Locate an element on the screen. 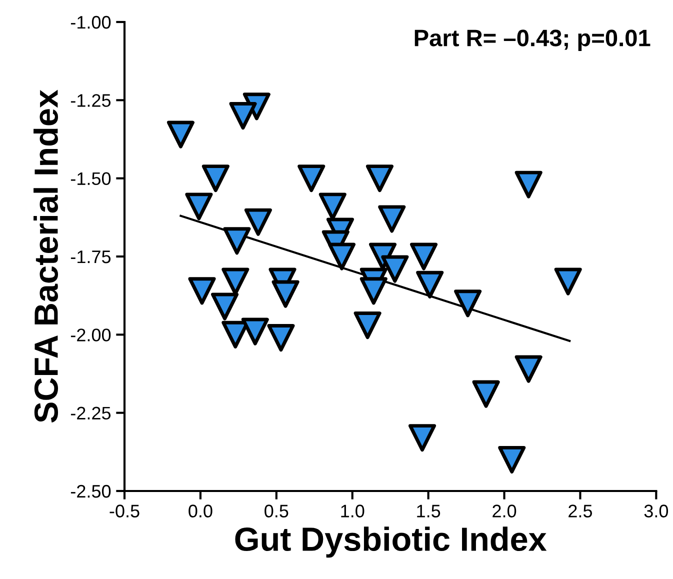  y-tick-label: -1.00 is located at coordinates (90, 22).